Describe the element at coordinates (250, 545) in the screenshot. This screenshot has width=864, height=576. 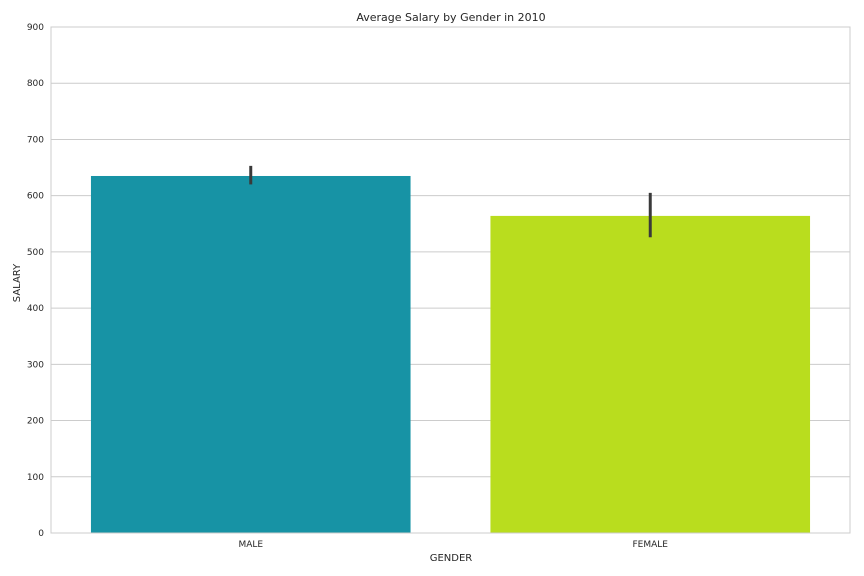
I see `x-tick-label-male: MALE` at that location.